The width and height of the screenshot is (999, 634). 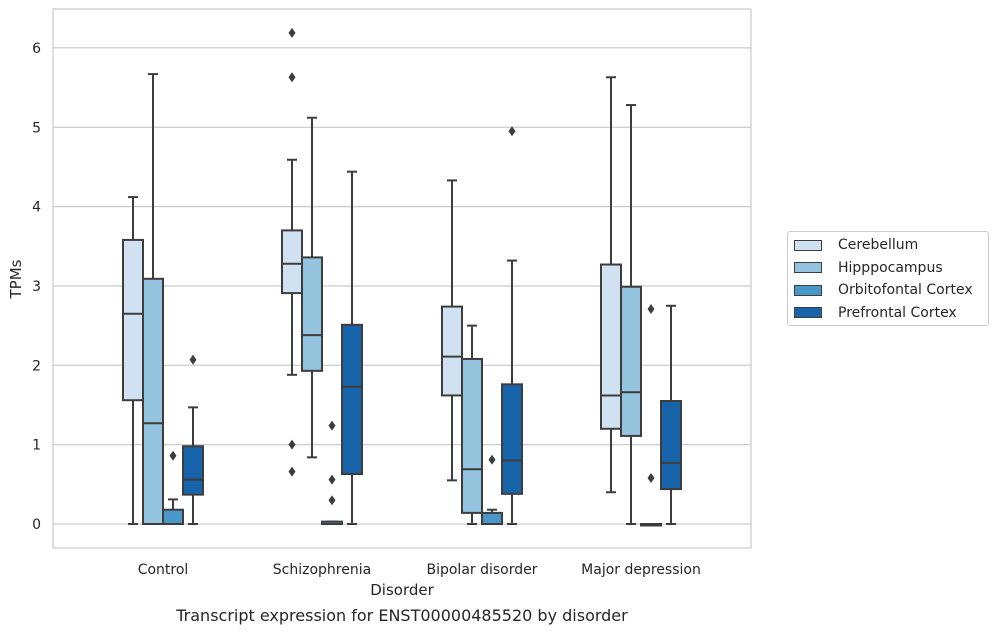 What do you see at coordinates (36, 49) in the screenshot?
I see `y-tick-label: 6` at bounding box center [36, 49].